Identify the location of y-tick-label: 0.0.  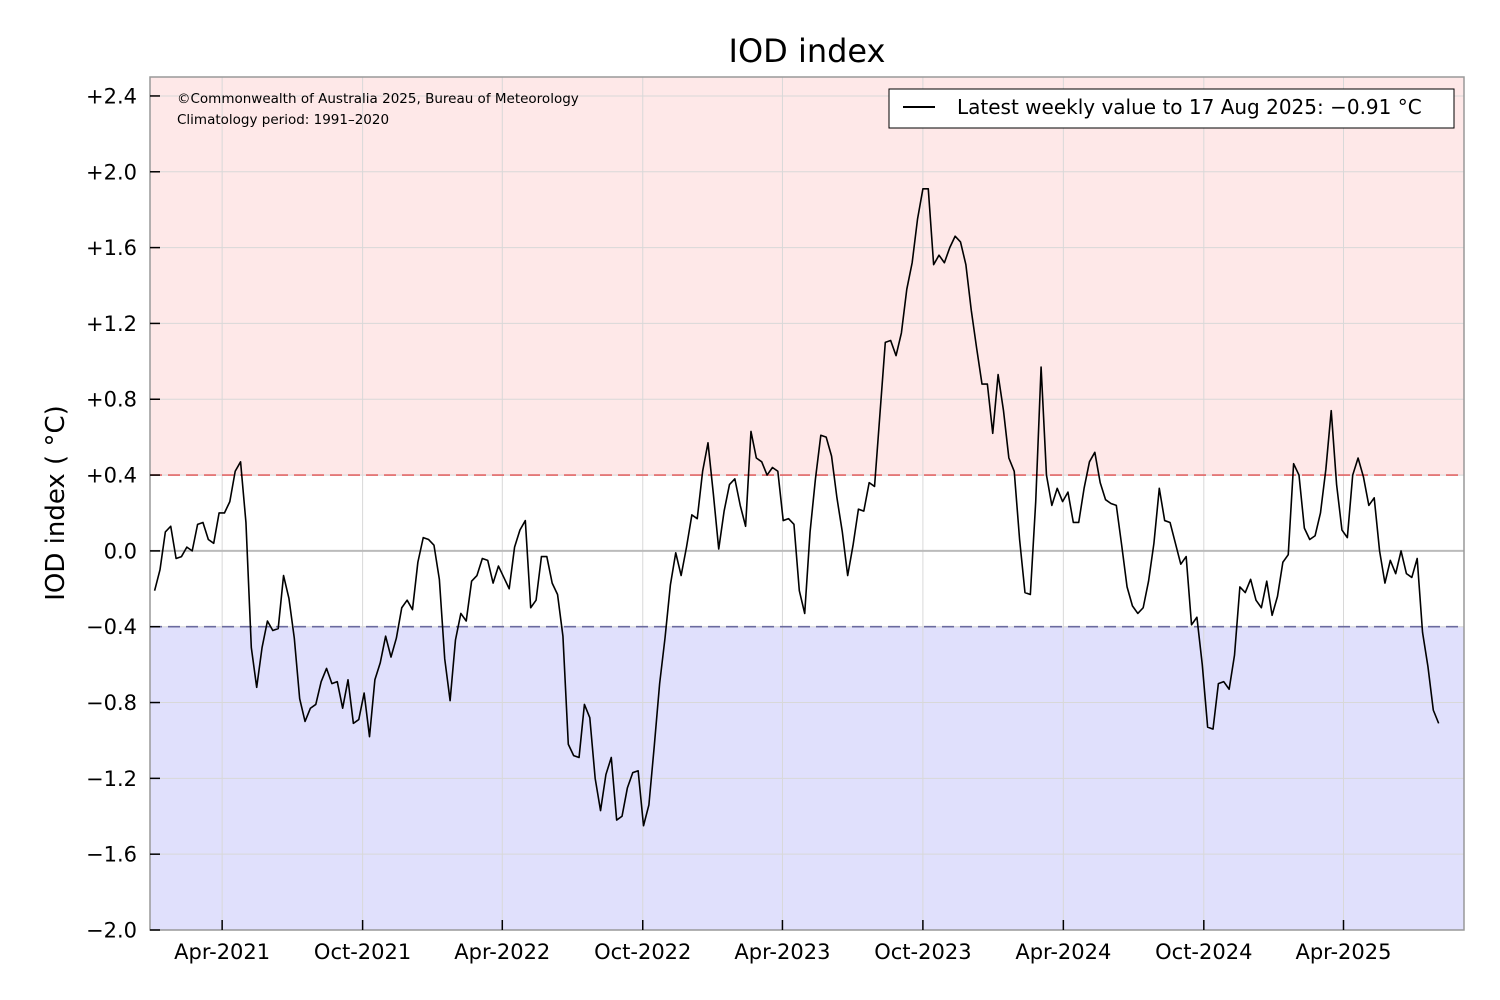
(120, 551).